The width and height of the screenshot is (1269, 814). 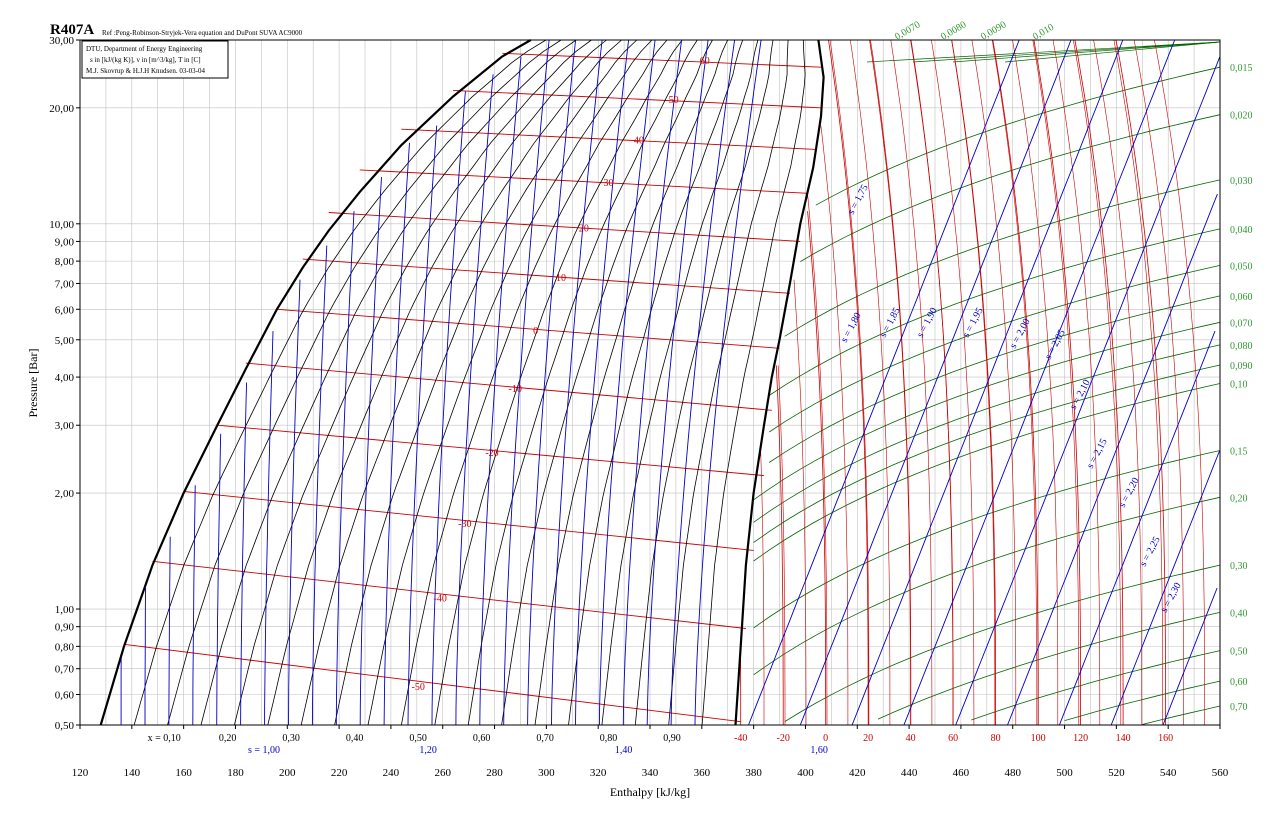 I want to click on x-tick-label: 200, so click(x=287, y=773).